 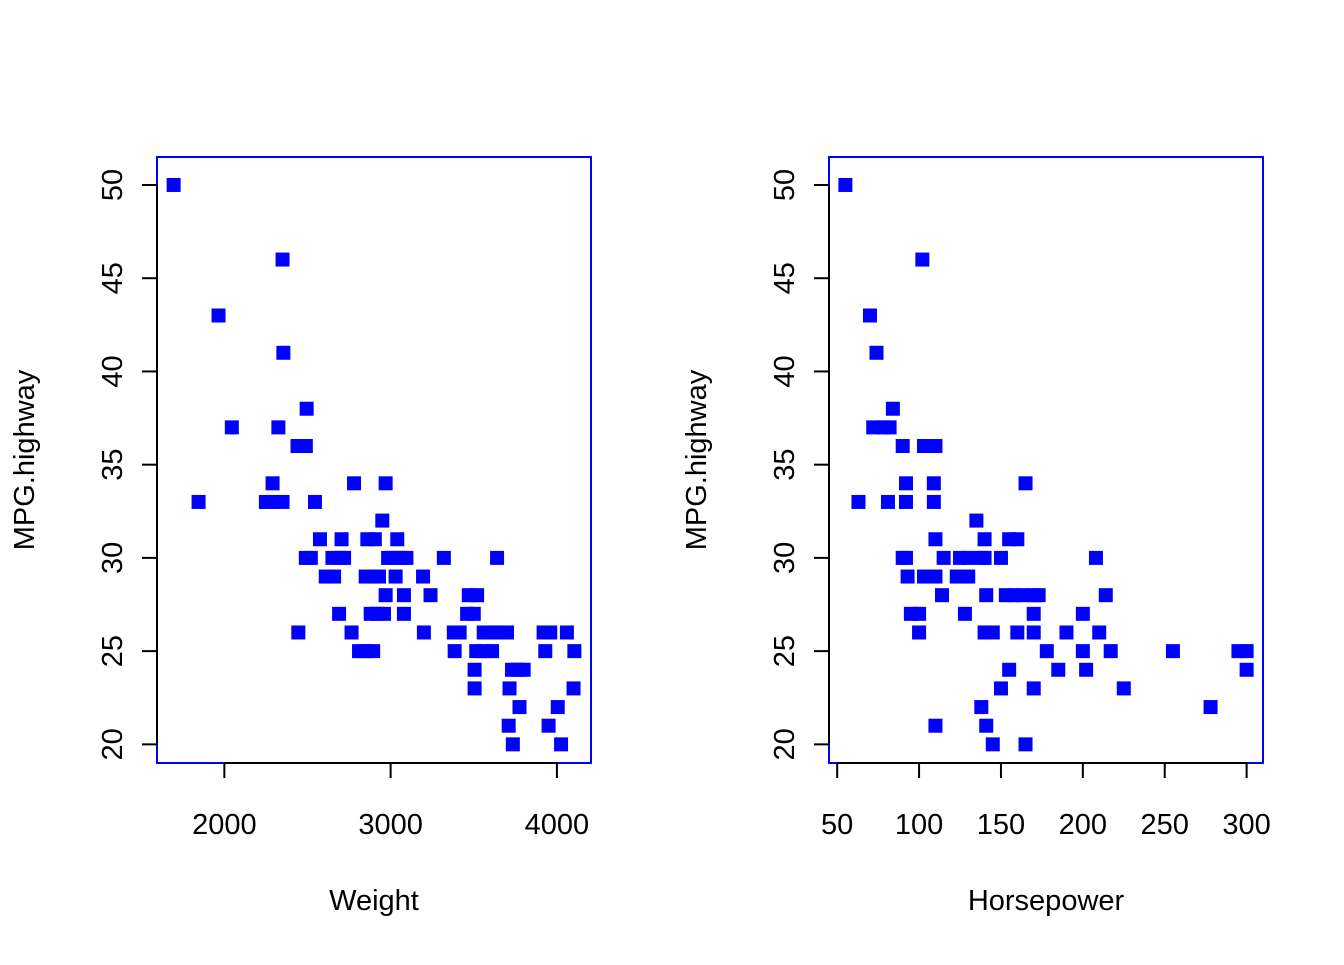 What do you see at coordinates (1001, 825) in the screenshot?
I see `x-tick-label: 150` at bounding box center [1001, 825].